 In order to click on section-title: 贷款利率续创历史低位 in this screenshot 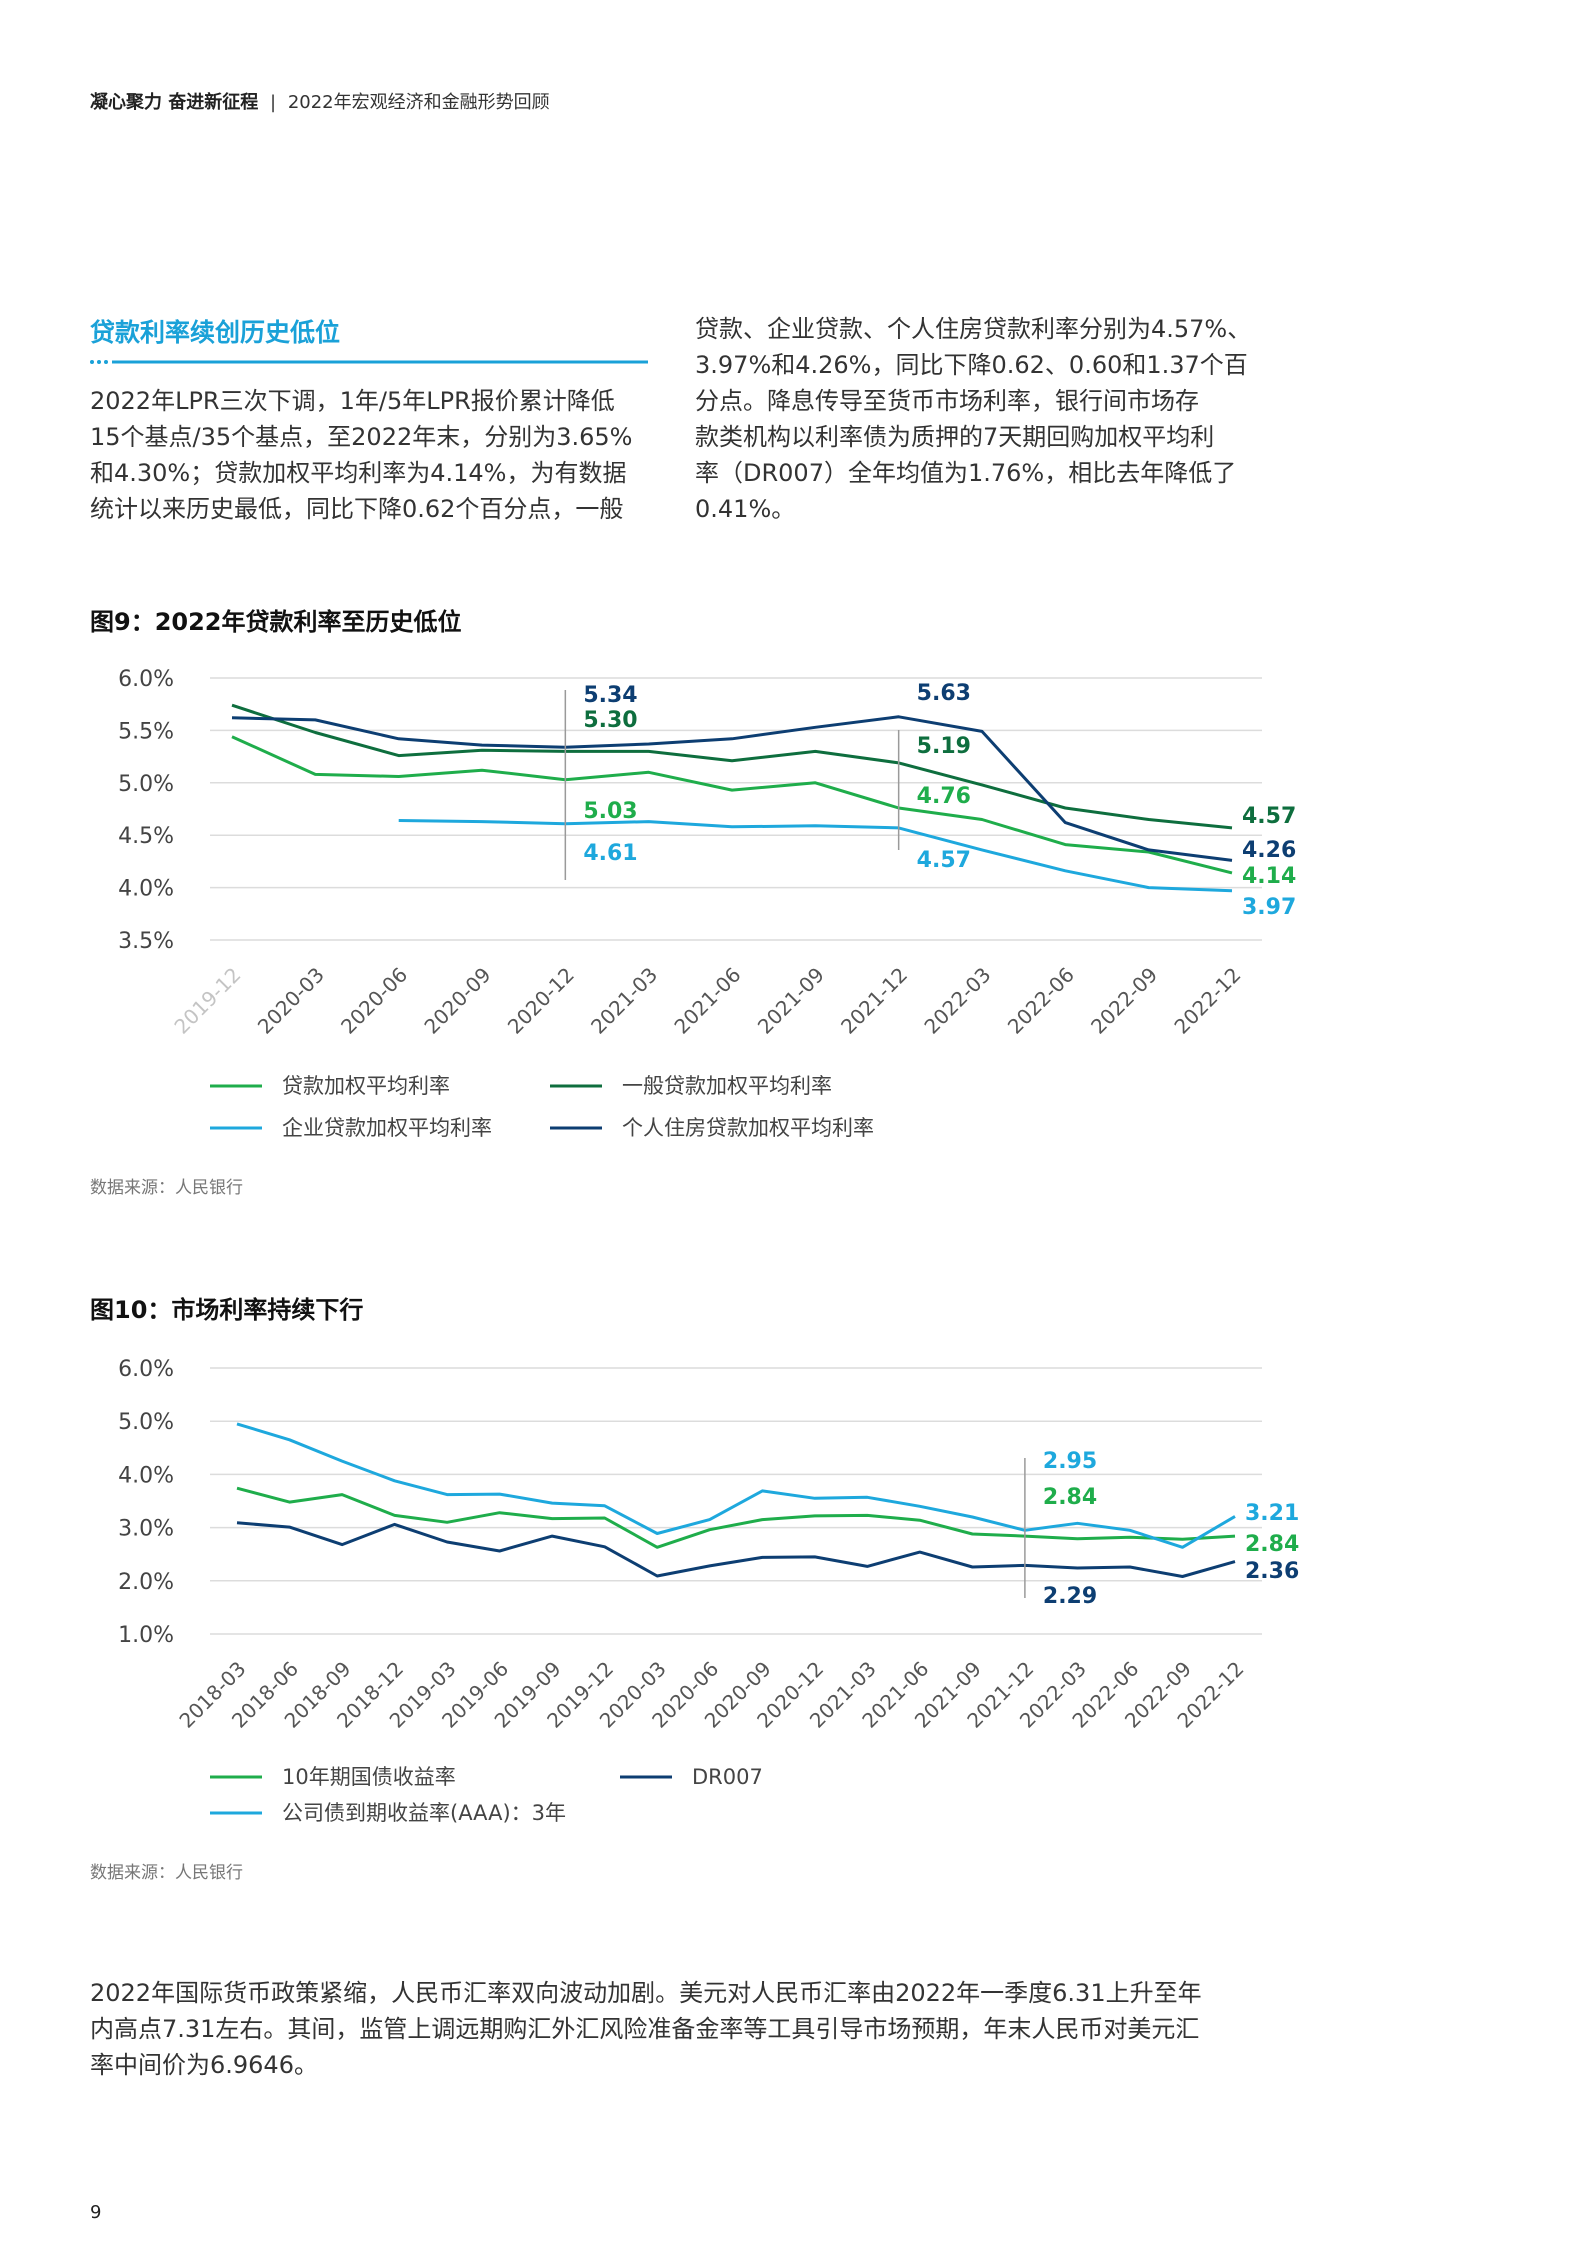, I will do `click(215, 332)`.